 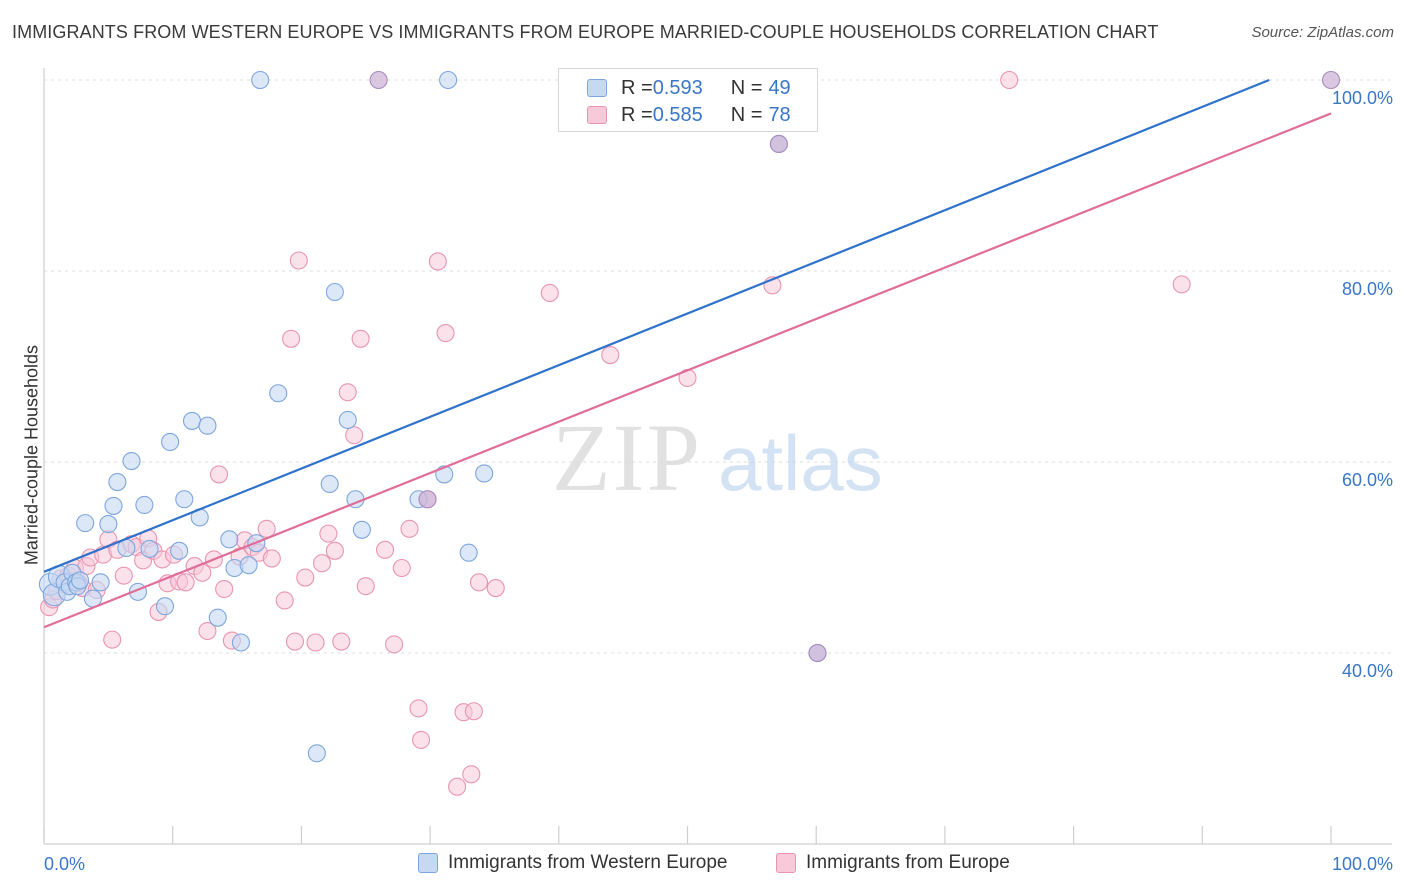 I want to click on bottom-legend-label-europe: Immigrants from Europe, so click(x=908, y=862).